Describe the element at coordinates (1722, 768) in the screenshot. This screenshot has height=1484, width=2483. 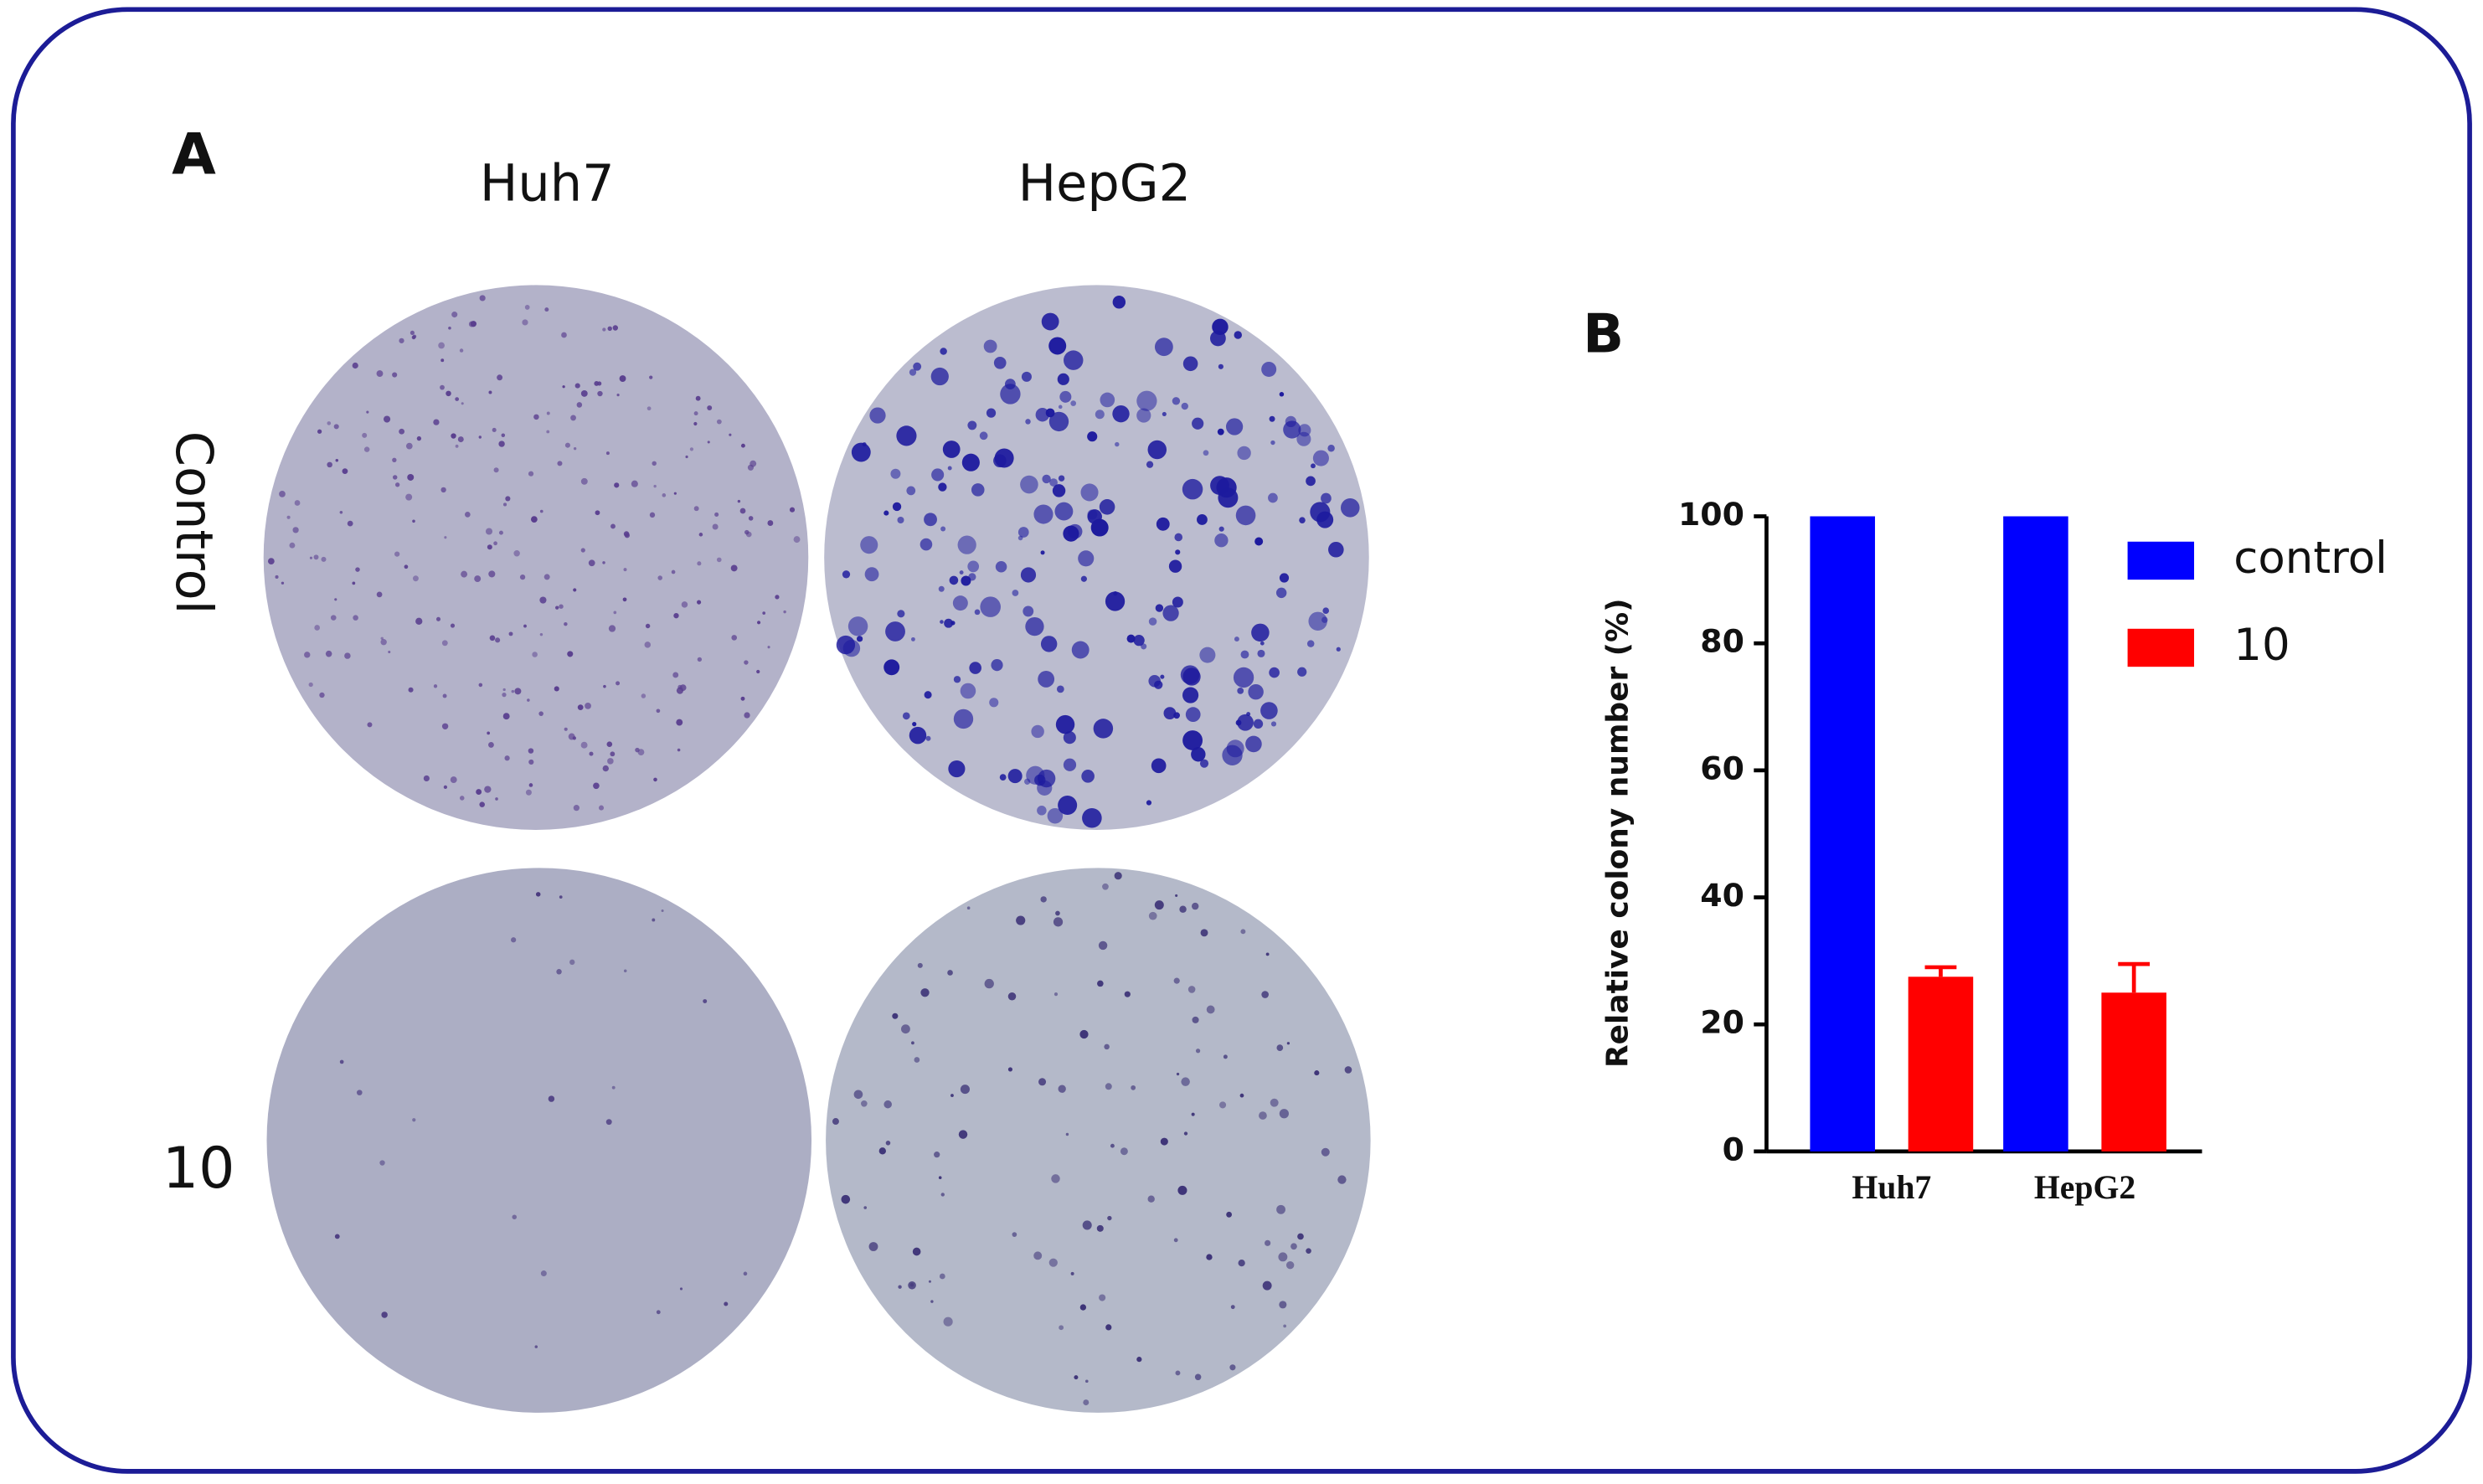
I see `y-tick-label: 60` at that location.